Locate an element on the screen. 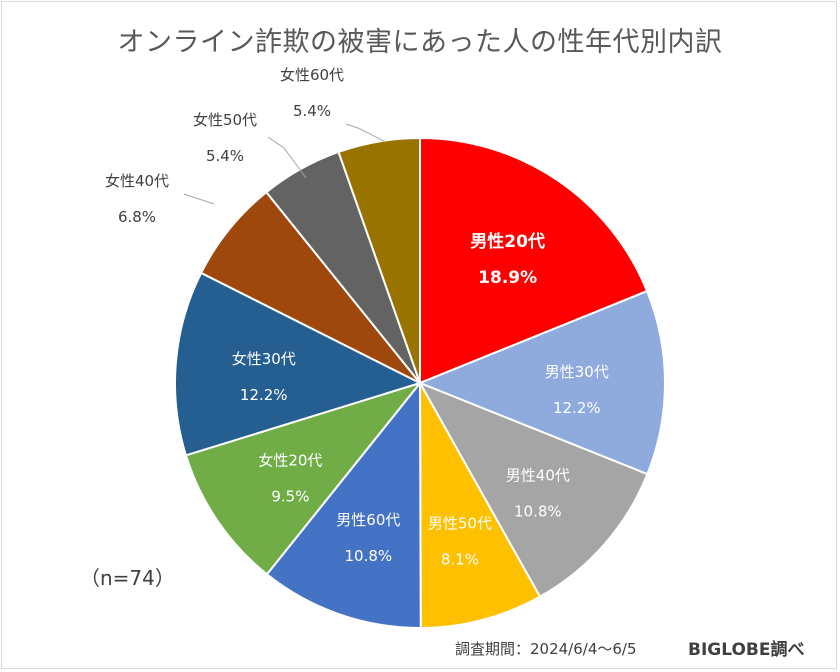 This screenshot has height=672, width=840. source-brand: BIGLOBE調べ is located at coordinates (746, 650).